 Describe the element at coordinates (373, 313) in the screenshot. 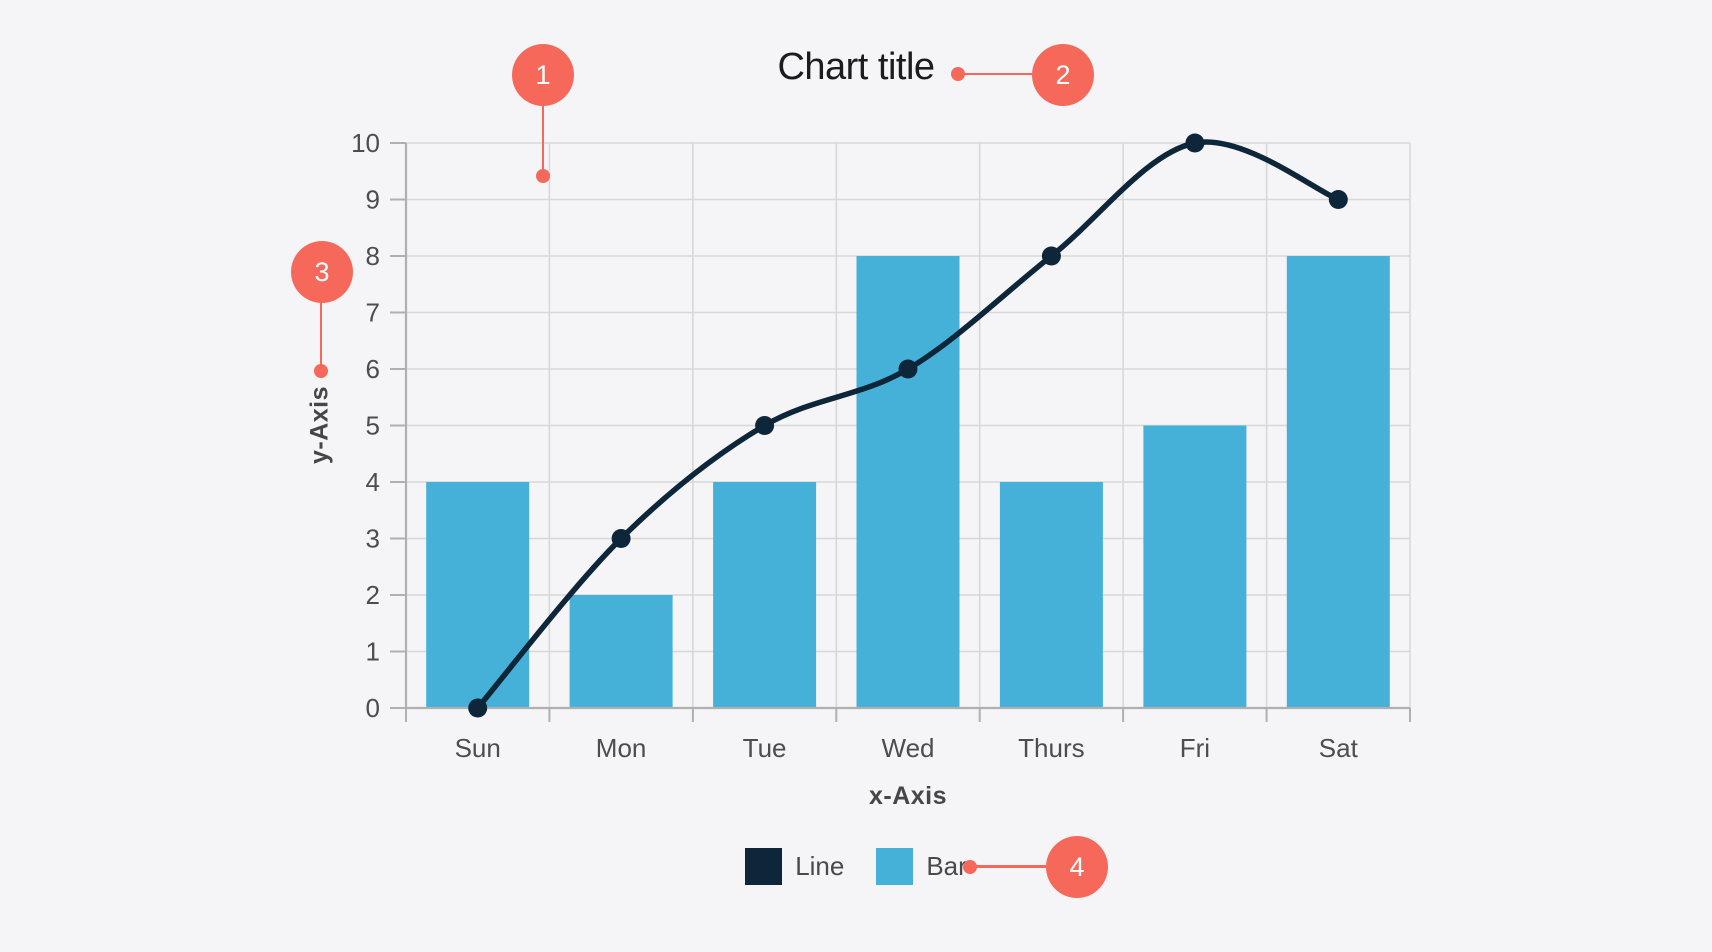

I see `y-tick-label: 7` at that location.